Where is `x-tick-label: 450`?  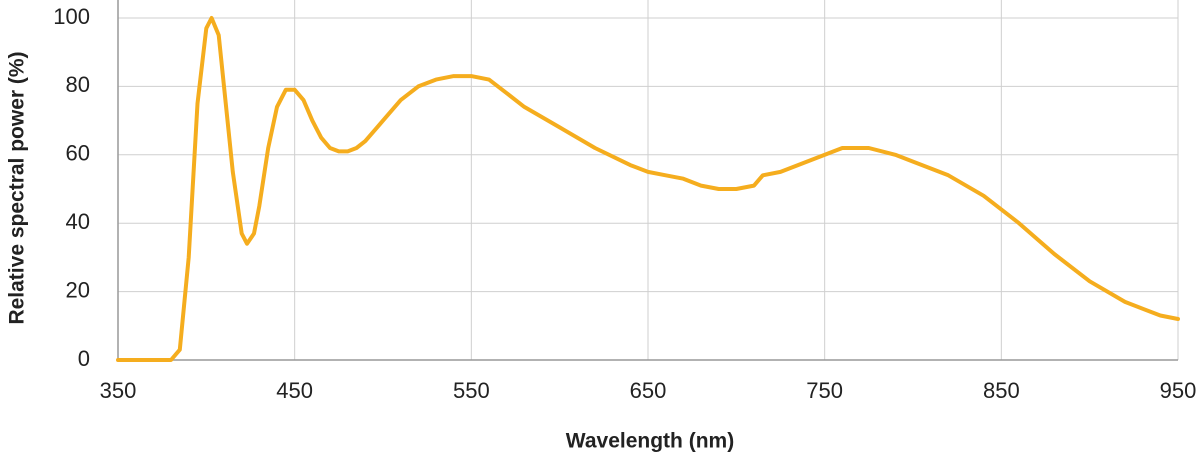
x-tick-label: 450 is located at coordinates (294, 390).